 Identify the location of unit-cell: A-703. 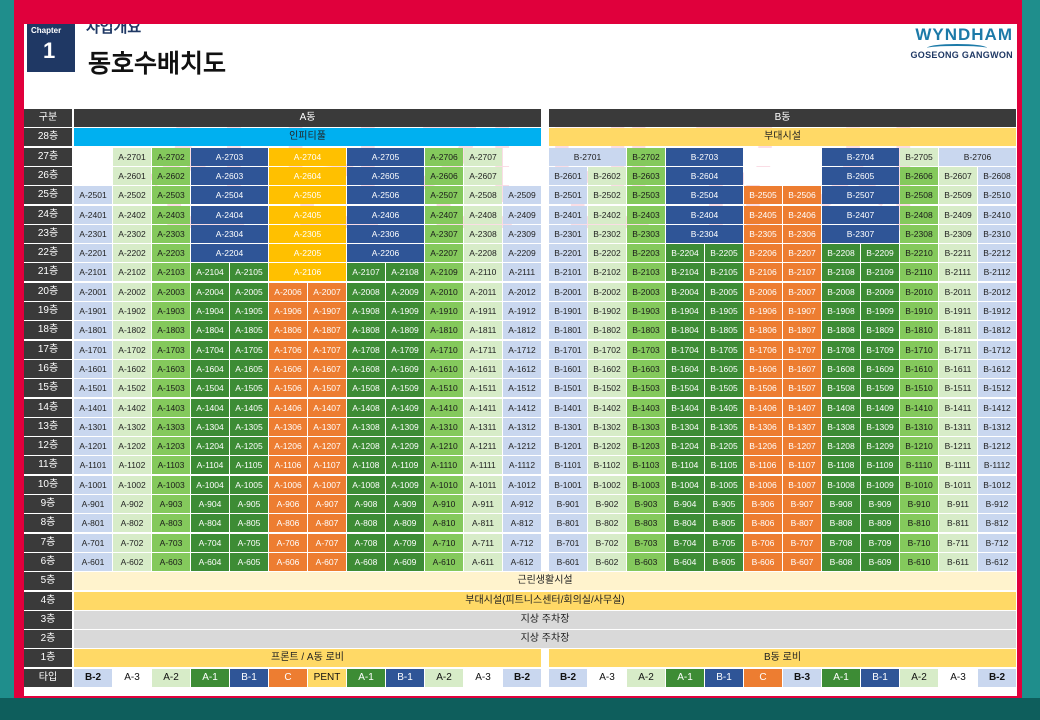
(171, 542).